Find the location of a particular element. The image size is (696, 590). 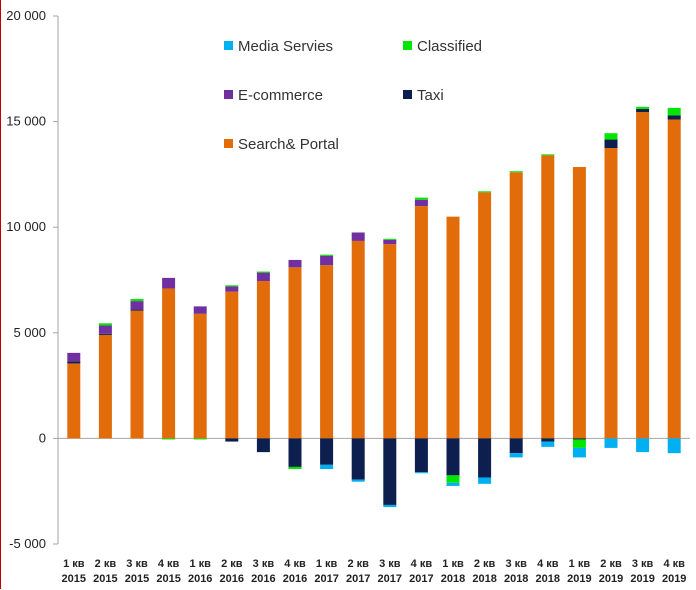

legend-label: E-commerce is located at coordinates (280, 95).